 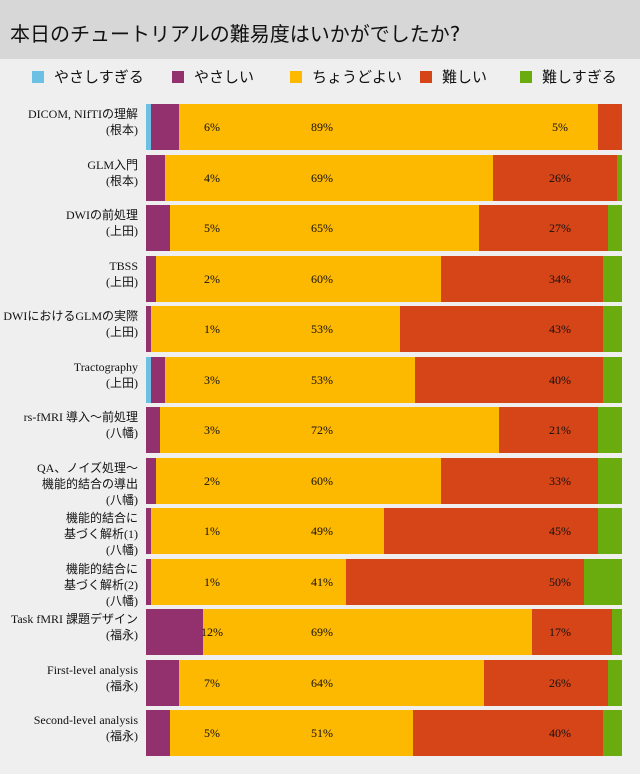 I want to click on legend-label: やさしい, so click(x=224, y=77).